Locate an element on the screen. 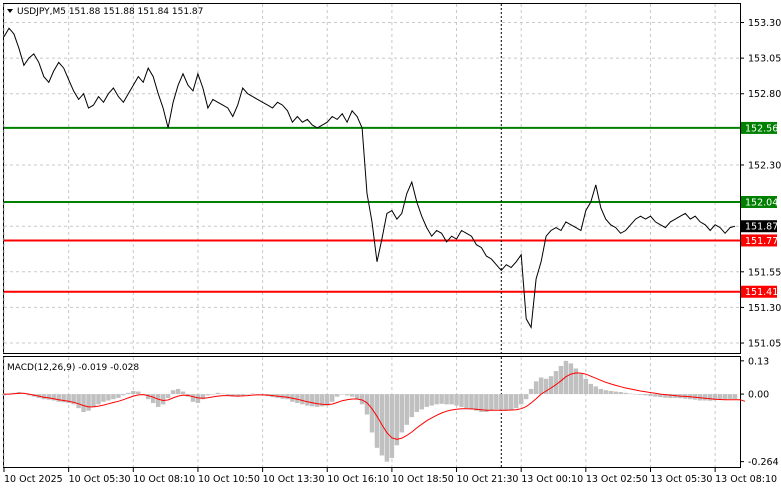  price-tick-label: 152.30 is located at coordinates (764, 165).